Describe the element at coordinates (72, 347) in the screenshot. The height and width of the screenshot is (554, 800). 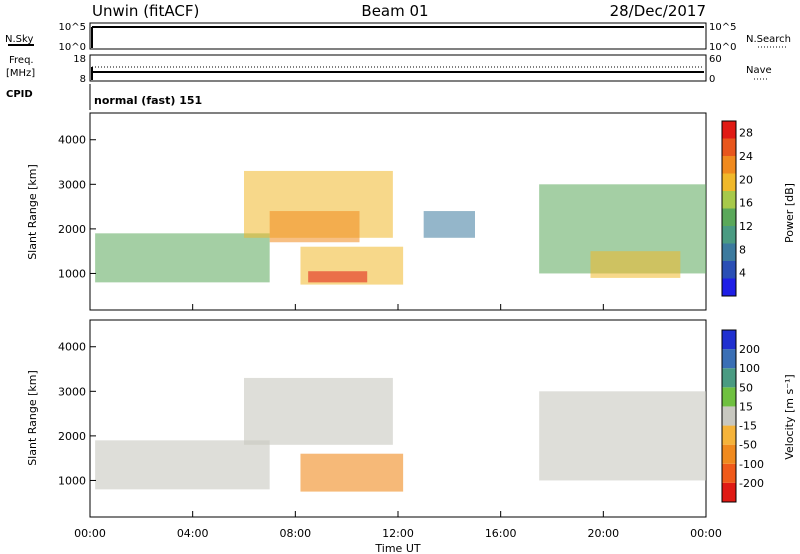
I see `velocity-ytick-label-3: 4000` at that location.